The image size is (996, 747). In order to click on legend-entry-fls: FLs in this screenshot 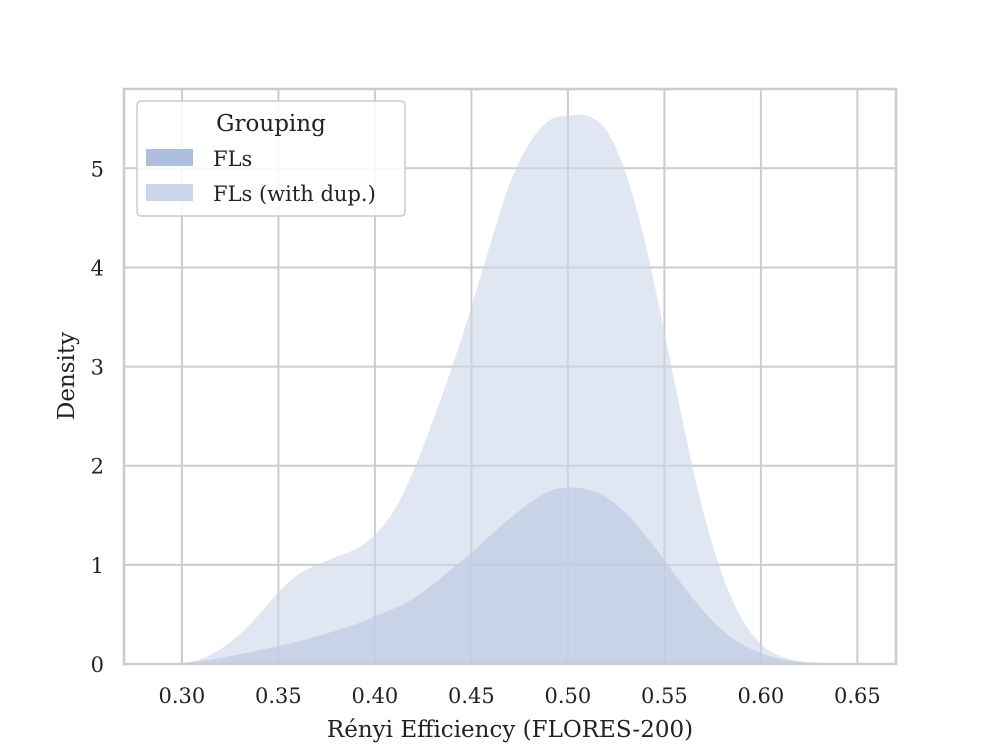, I will do `click(232, 159)`.